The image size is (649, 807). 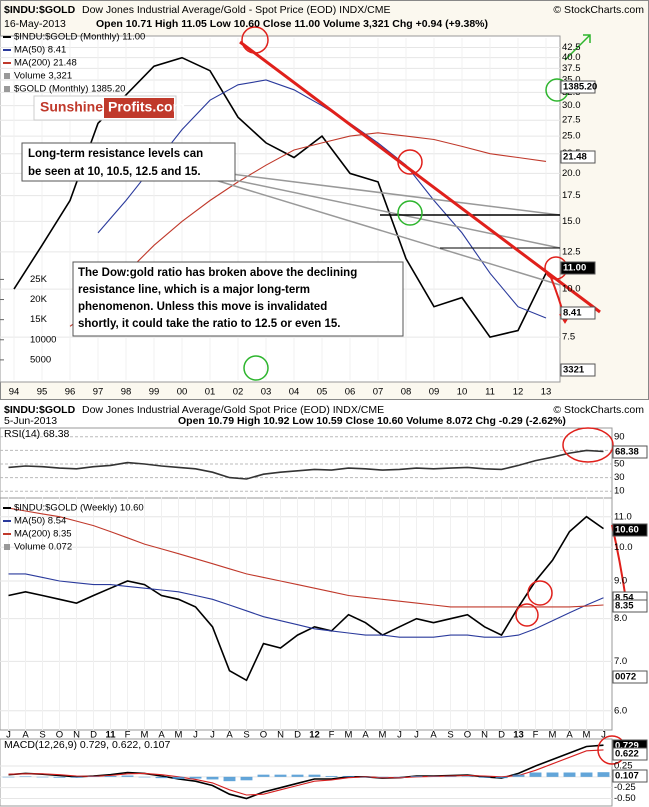 I want to click on legend-label: MA(200) 21.48, so click(x=45, y=63).